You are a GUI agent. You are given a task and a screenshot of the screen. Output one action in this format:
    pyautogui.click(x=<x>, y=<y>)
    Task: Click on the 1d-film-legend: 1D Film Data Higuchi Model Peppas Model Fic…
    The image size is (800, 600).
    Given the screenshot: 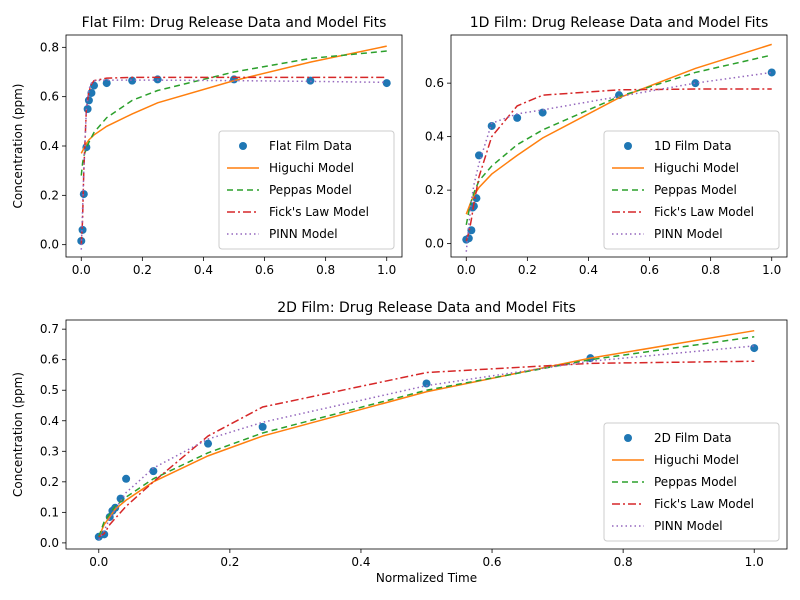 What is the action you would take?
    pyautogui.click(x=691, y=190)
    